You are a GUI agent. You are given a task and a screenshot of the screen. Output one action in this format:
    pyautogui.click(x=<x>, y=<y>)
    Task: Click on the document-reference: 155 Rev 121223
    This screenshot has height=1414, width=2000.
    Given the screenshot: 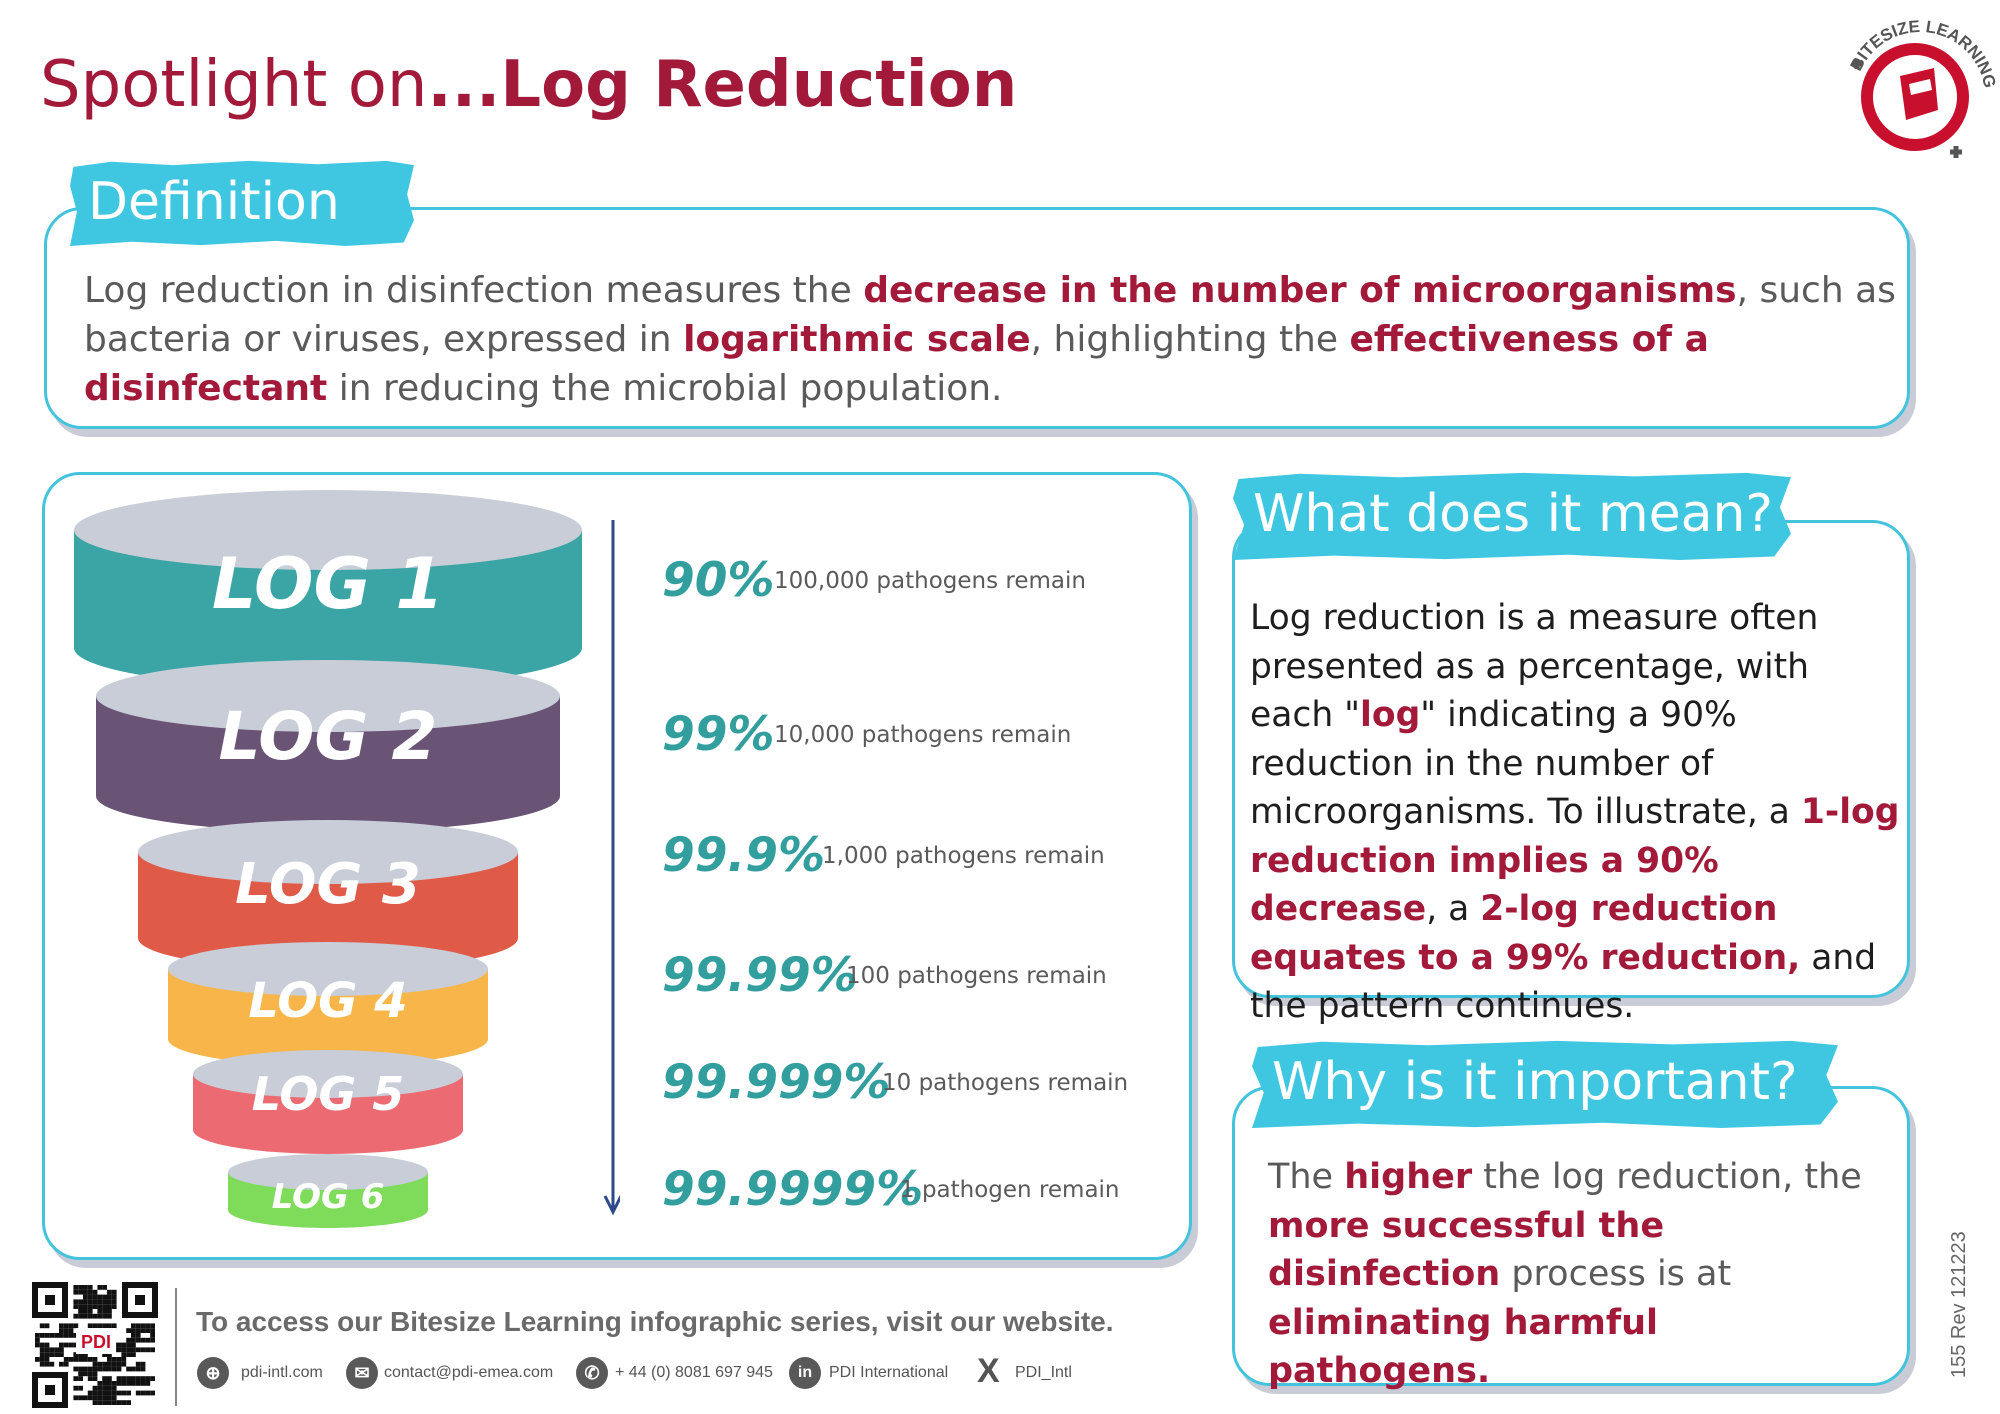 What is the action you would take?
    pyautogui.click(x=1959, y=1304)
    